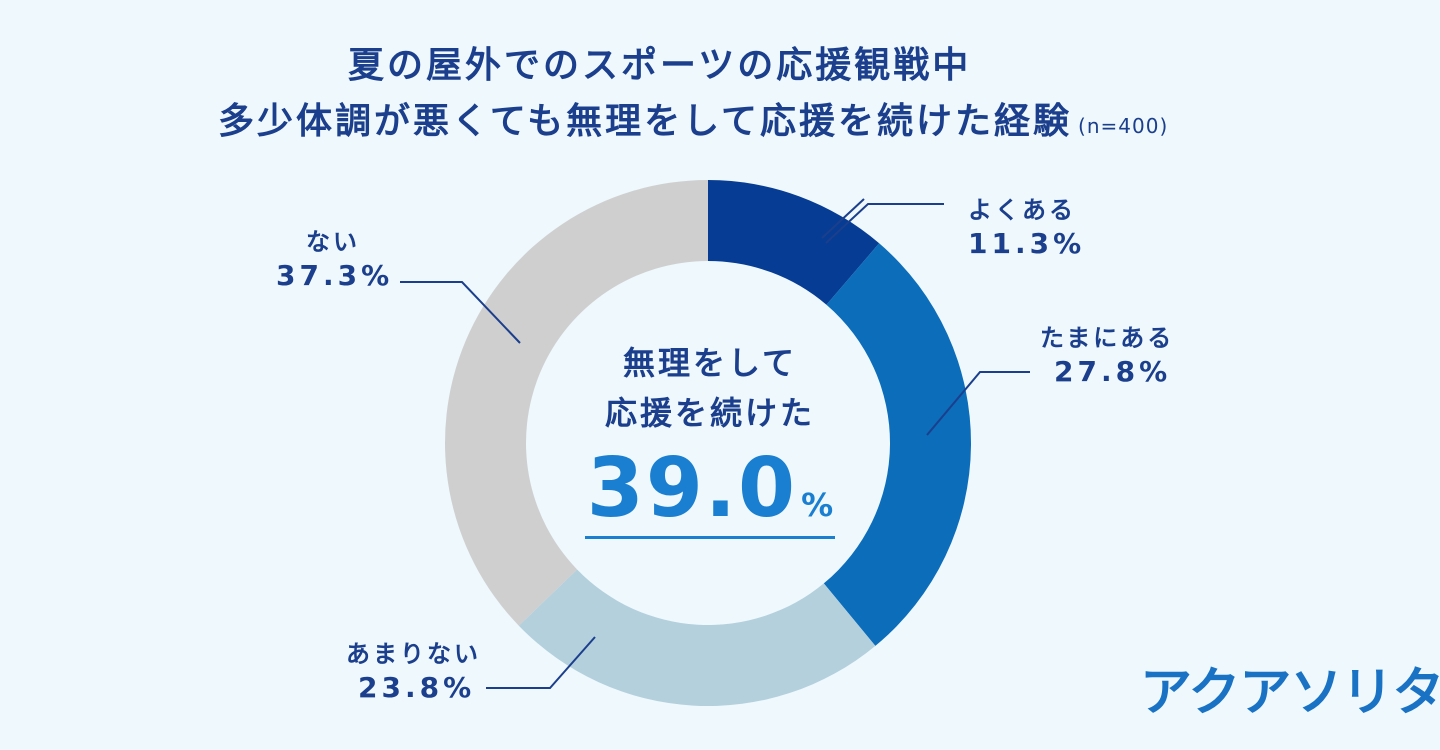 Image resolution: width=1440 pixels, height=750 pixels. I want to click on slice-nai, so click(576, 402).